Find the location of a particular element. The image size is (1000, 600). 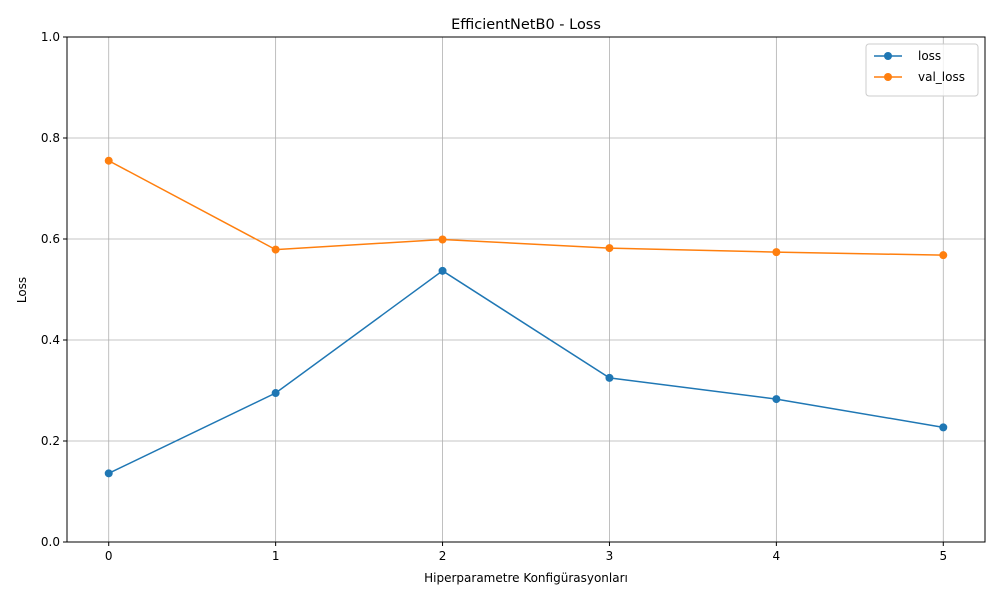

x-tick-label: 0 is located at coordinates (109, 556).